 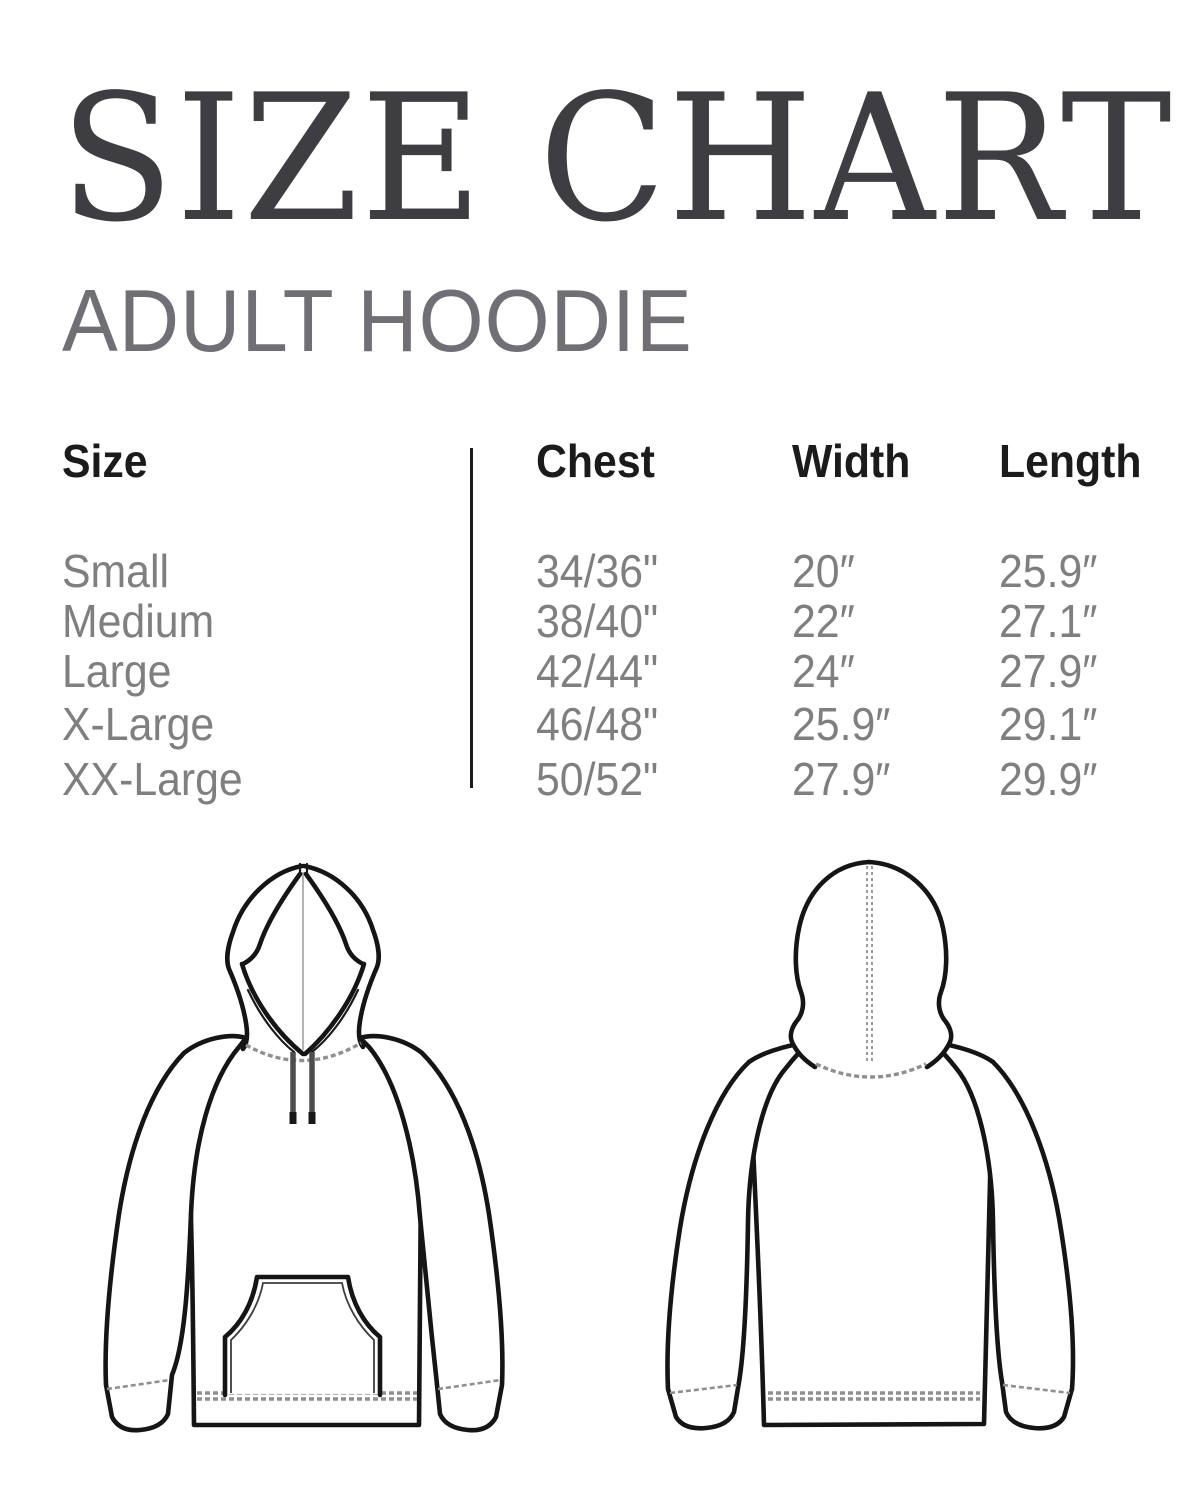 I want to click on size-label: XX-Large, so click(x=152, y=779).